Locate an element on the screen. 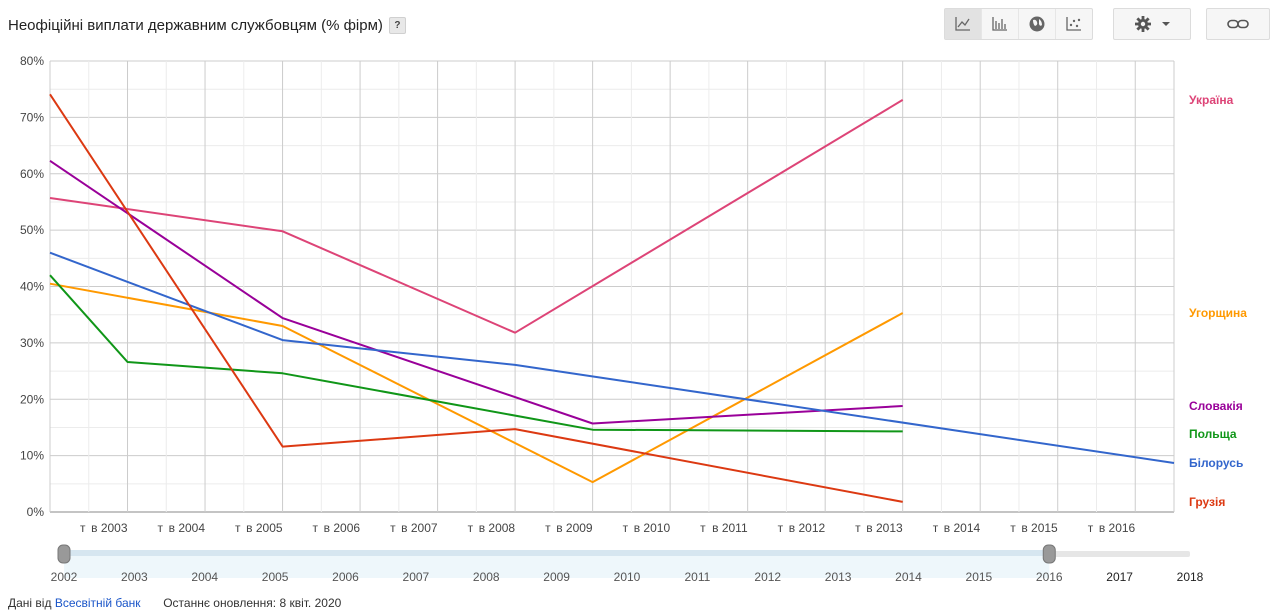  slider-year-label: 2002 is located at coordinates (64, 577).